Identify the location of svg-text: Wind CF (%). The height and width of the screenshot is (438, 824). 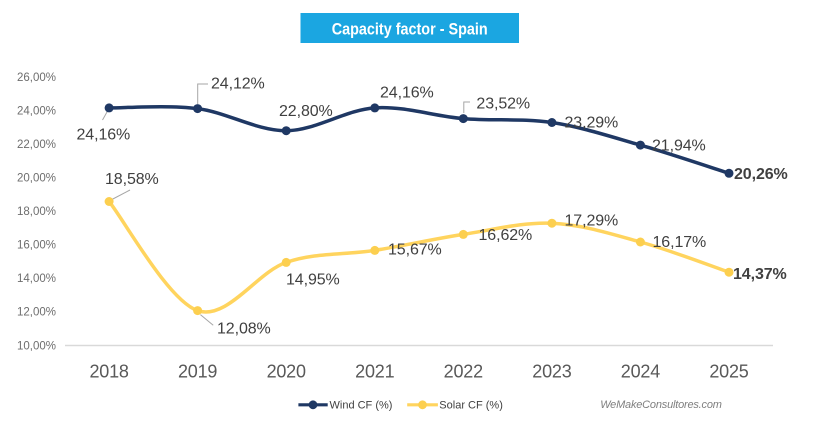
(361, 406).